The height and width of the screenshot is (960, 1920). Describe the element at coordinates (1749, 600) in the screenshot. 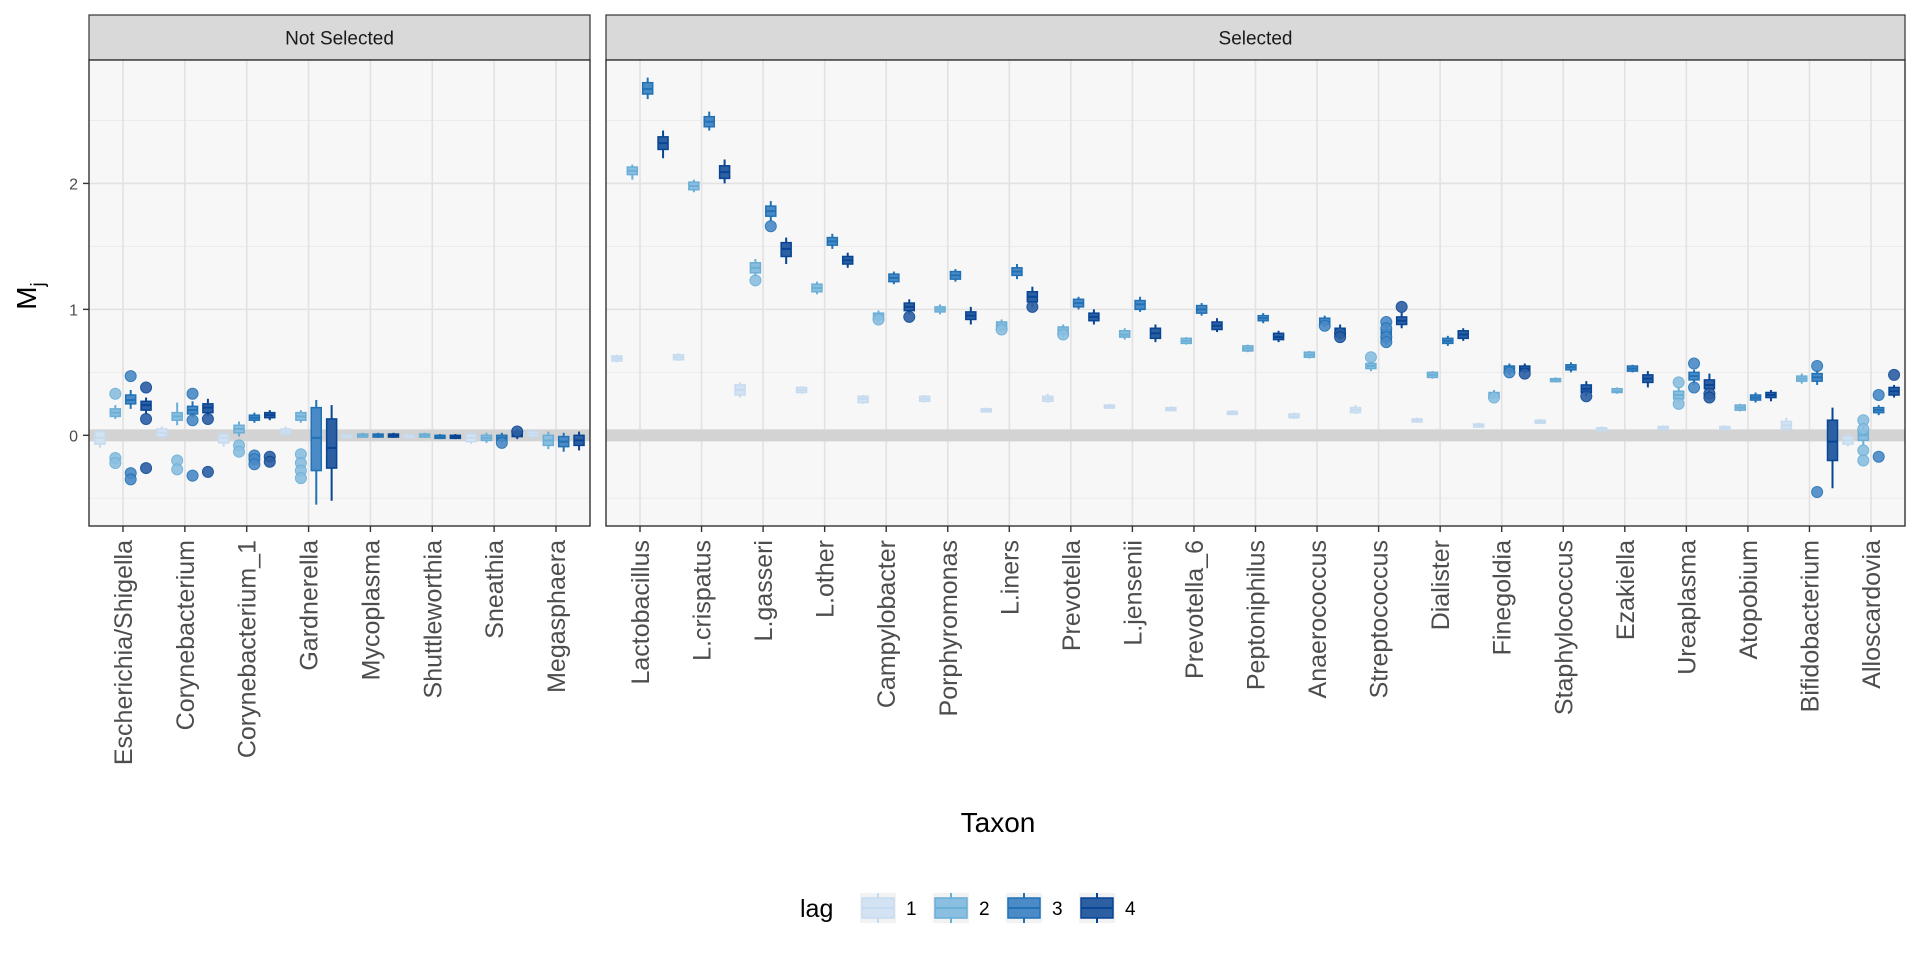

I see `x-tick-label: Atopobium` at that location.